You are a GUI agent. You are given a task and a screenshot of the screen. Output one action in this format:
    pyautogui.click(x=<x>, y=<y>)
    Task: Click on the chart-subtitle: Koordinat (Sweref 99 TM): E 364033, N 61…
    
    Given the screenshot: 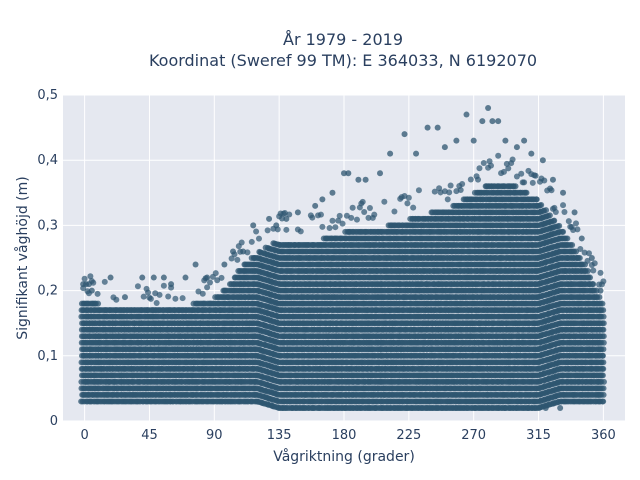 What is the action you would take?
    pyautogui.click(x=343, y=60)
    